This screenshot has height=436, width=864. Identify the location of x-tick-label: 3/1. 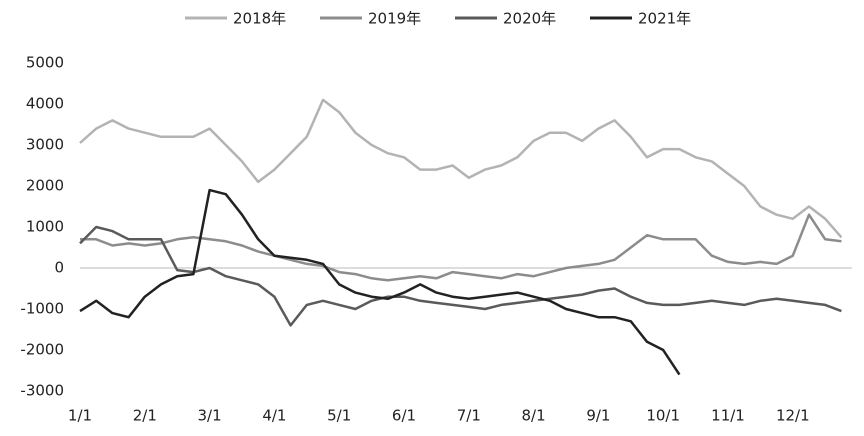
(210, 416).